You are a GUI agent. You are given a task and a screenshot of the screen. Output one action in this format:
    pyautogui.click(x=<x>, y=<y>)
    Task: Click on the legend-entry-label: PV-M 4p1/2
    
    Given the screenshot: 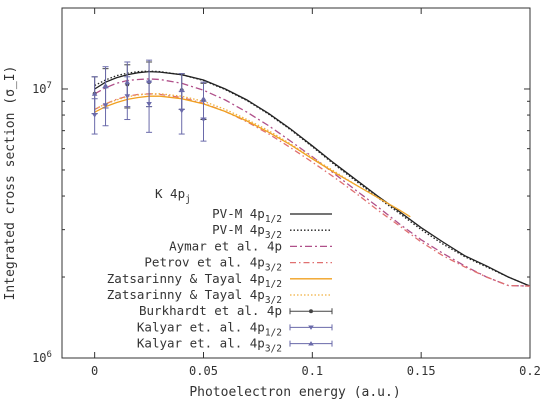 What is the action you would take?
    pyautogui.click(x=247, y=215)
    